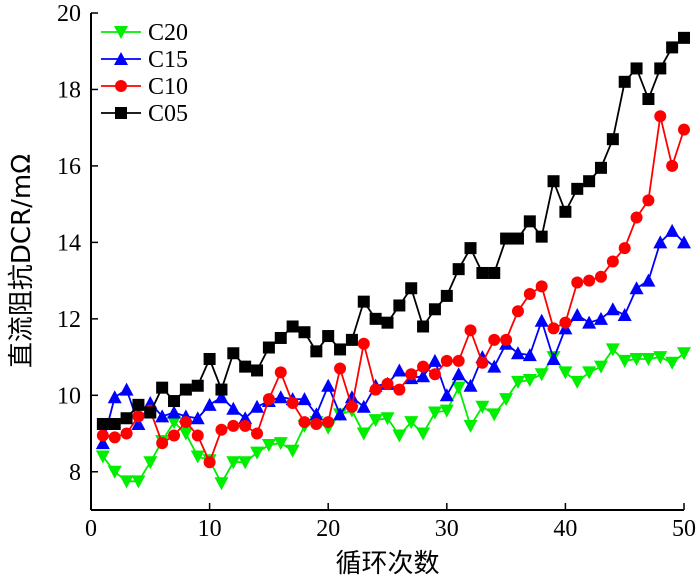 Image resolution: width=700 pixels, height=583 pixels. Describe the element at coordinates (168, 87) in the screenshot. I see `legend-label-c10: C10` at that location.